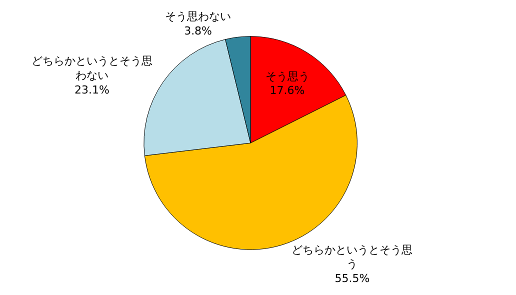 The image size is (516, 295). I want to click on slice-label: どちらかというとそう思わない, so click(92, 68).